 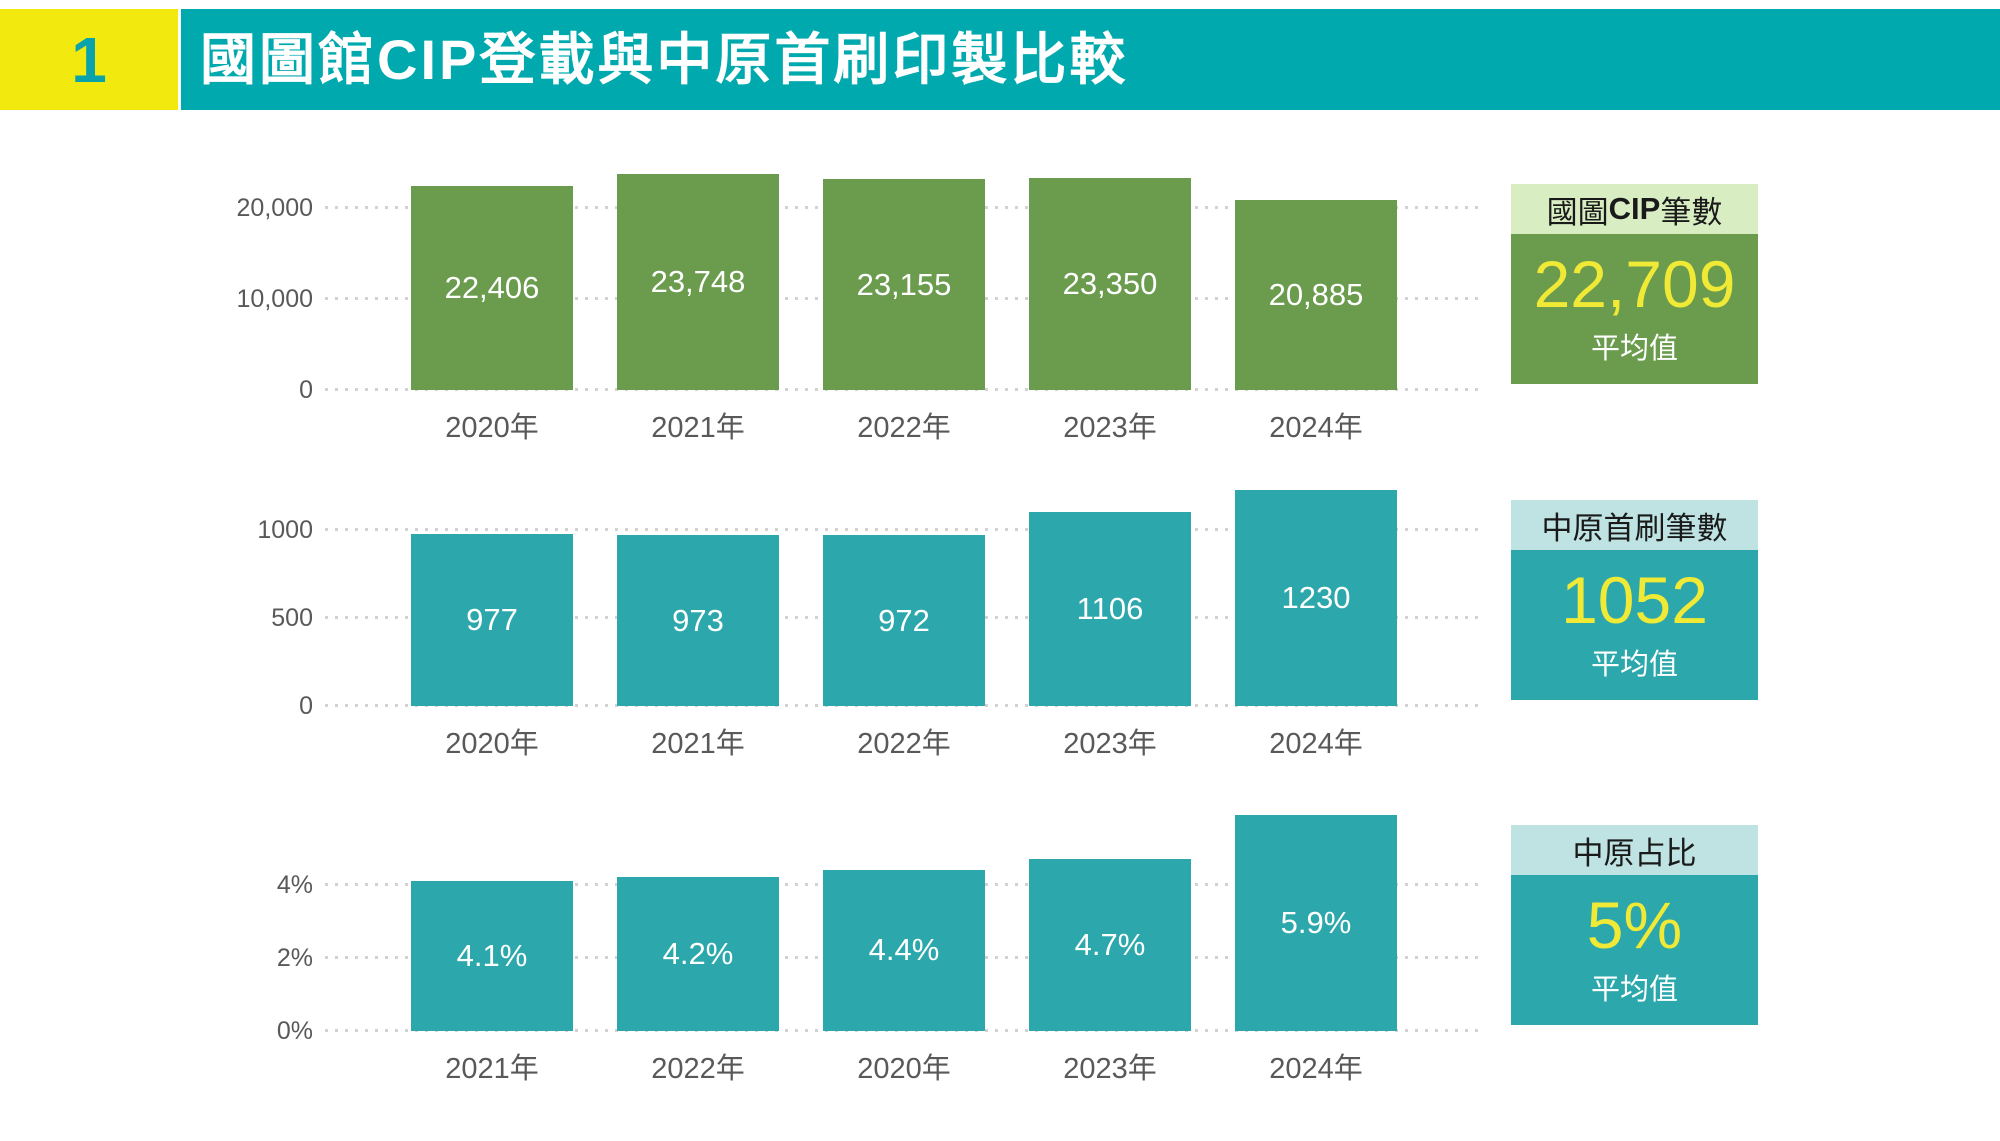 I want to click on slide-number-badge: 1, so click(x=89, y=59).